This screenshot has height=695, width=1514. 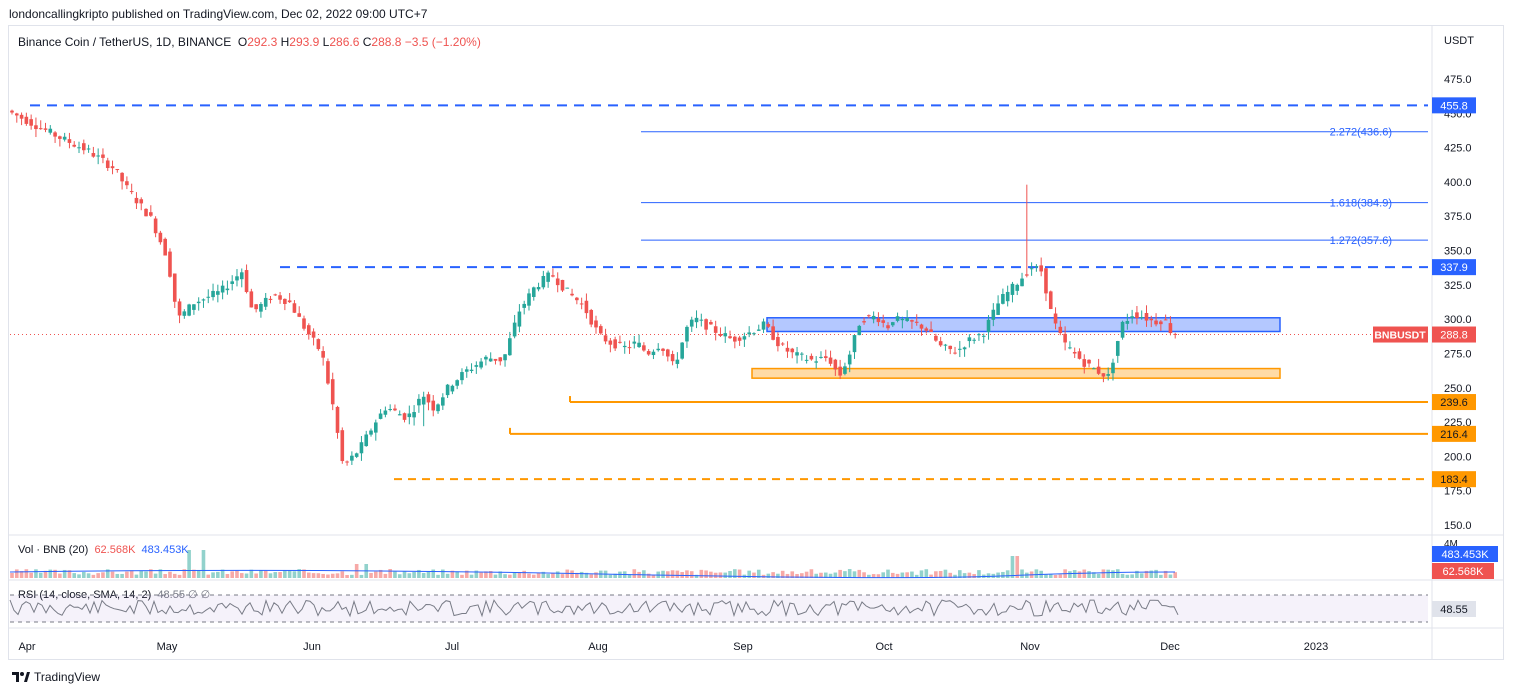 I want to click on footer-brand: TradingView, so click(x=67, y=677).